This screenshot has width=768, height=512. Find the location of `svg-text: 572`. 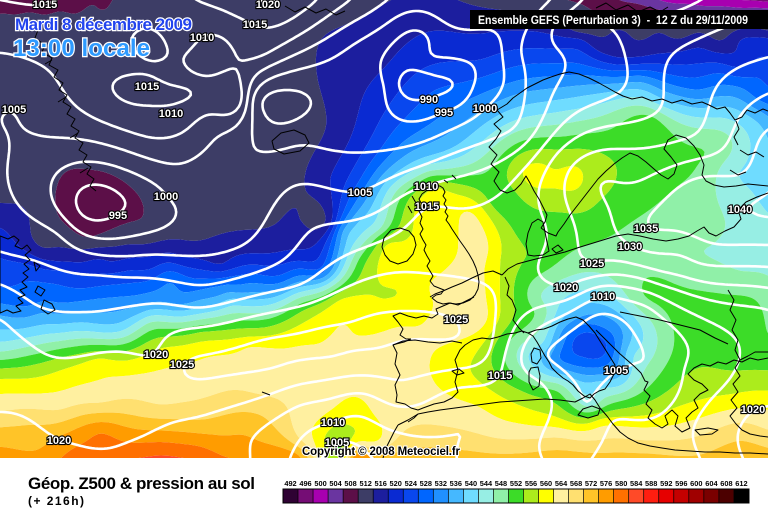

svg-text: 572 is located at coordinates (591, 483).